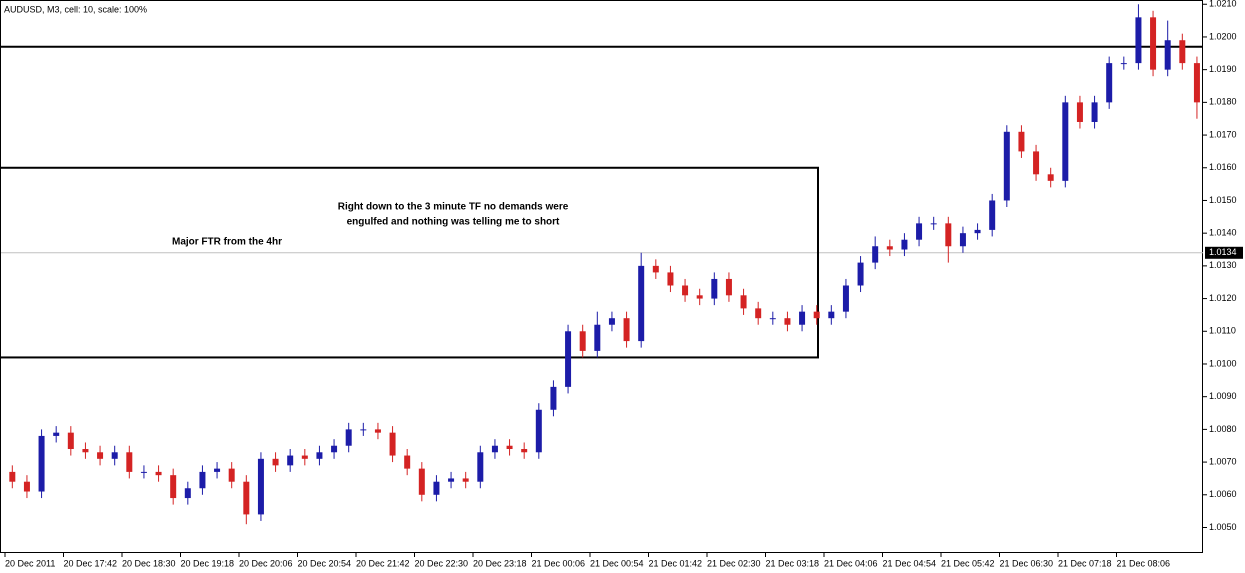 Image resolution: width=1245 pixels, height=573 pixels. I want to click on y-tick-label: 1.0050, so click(1223, 527).